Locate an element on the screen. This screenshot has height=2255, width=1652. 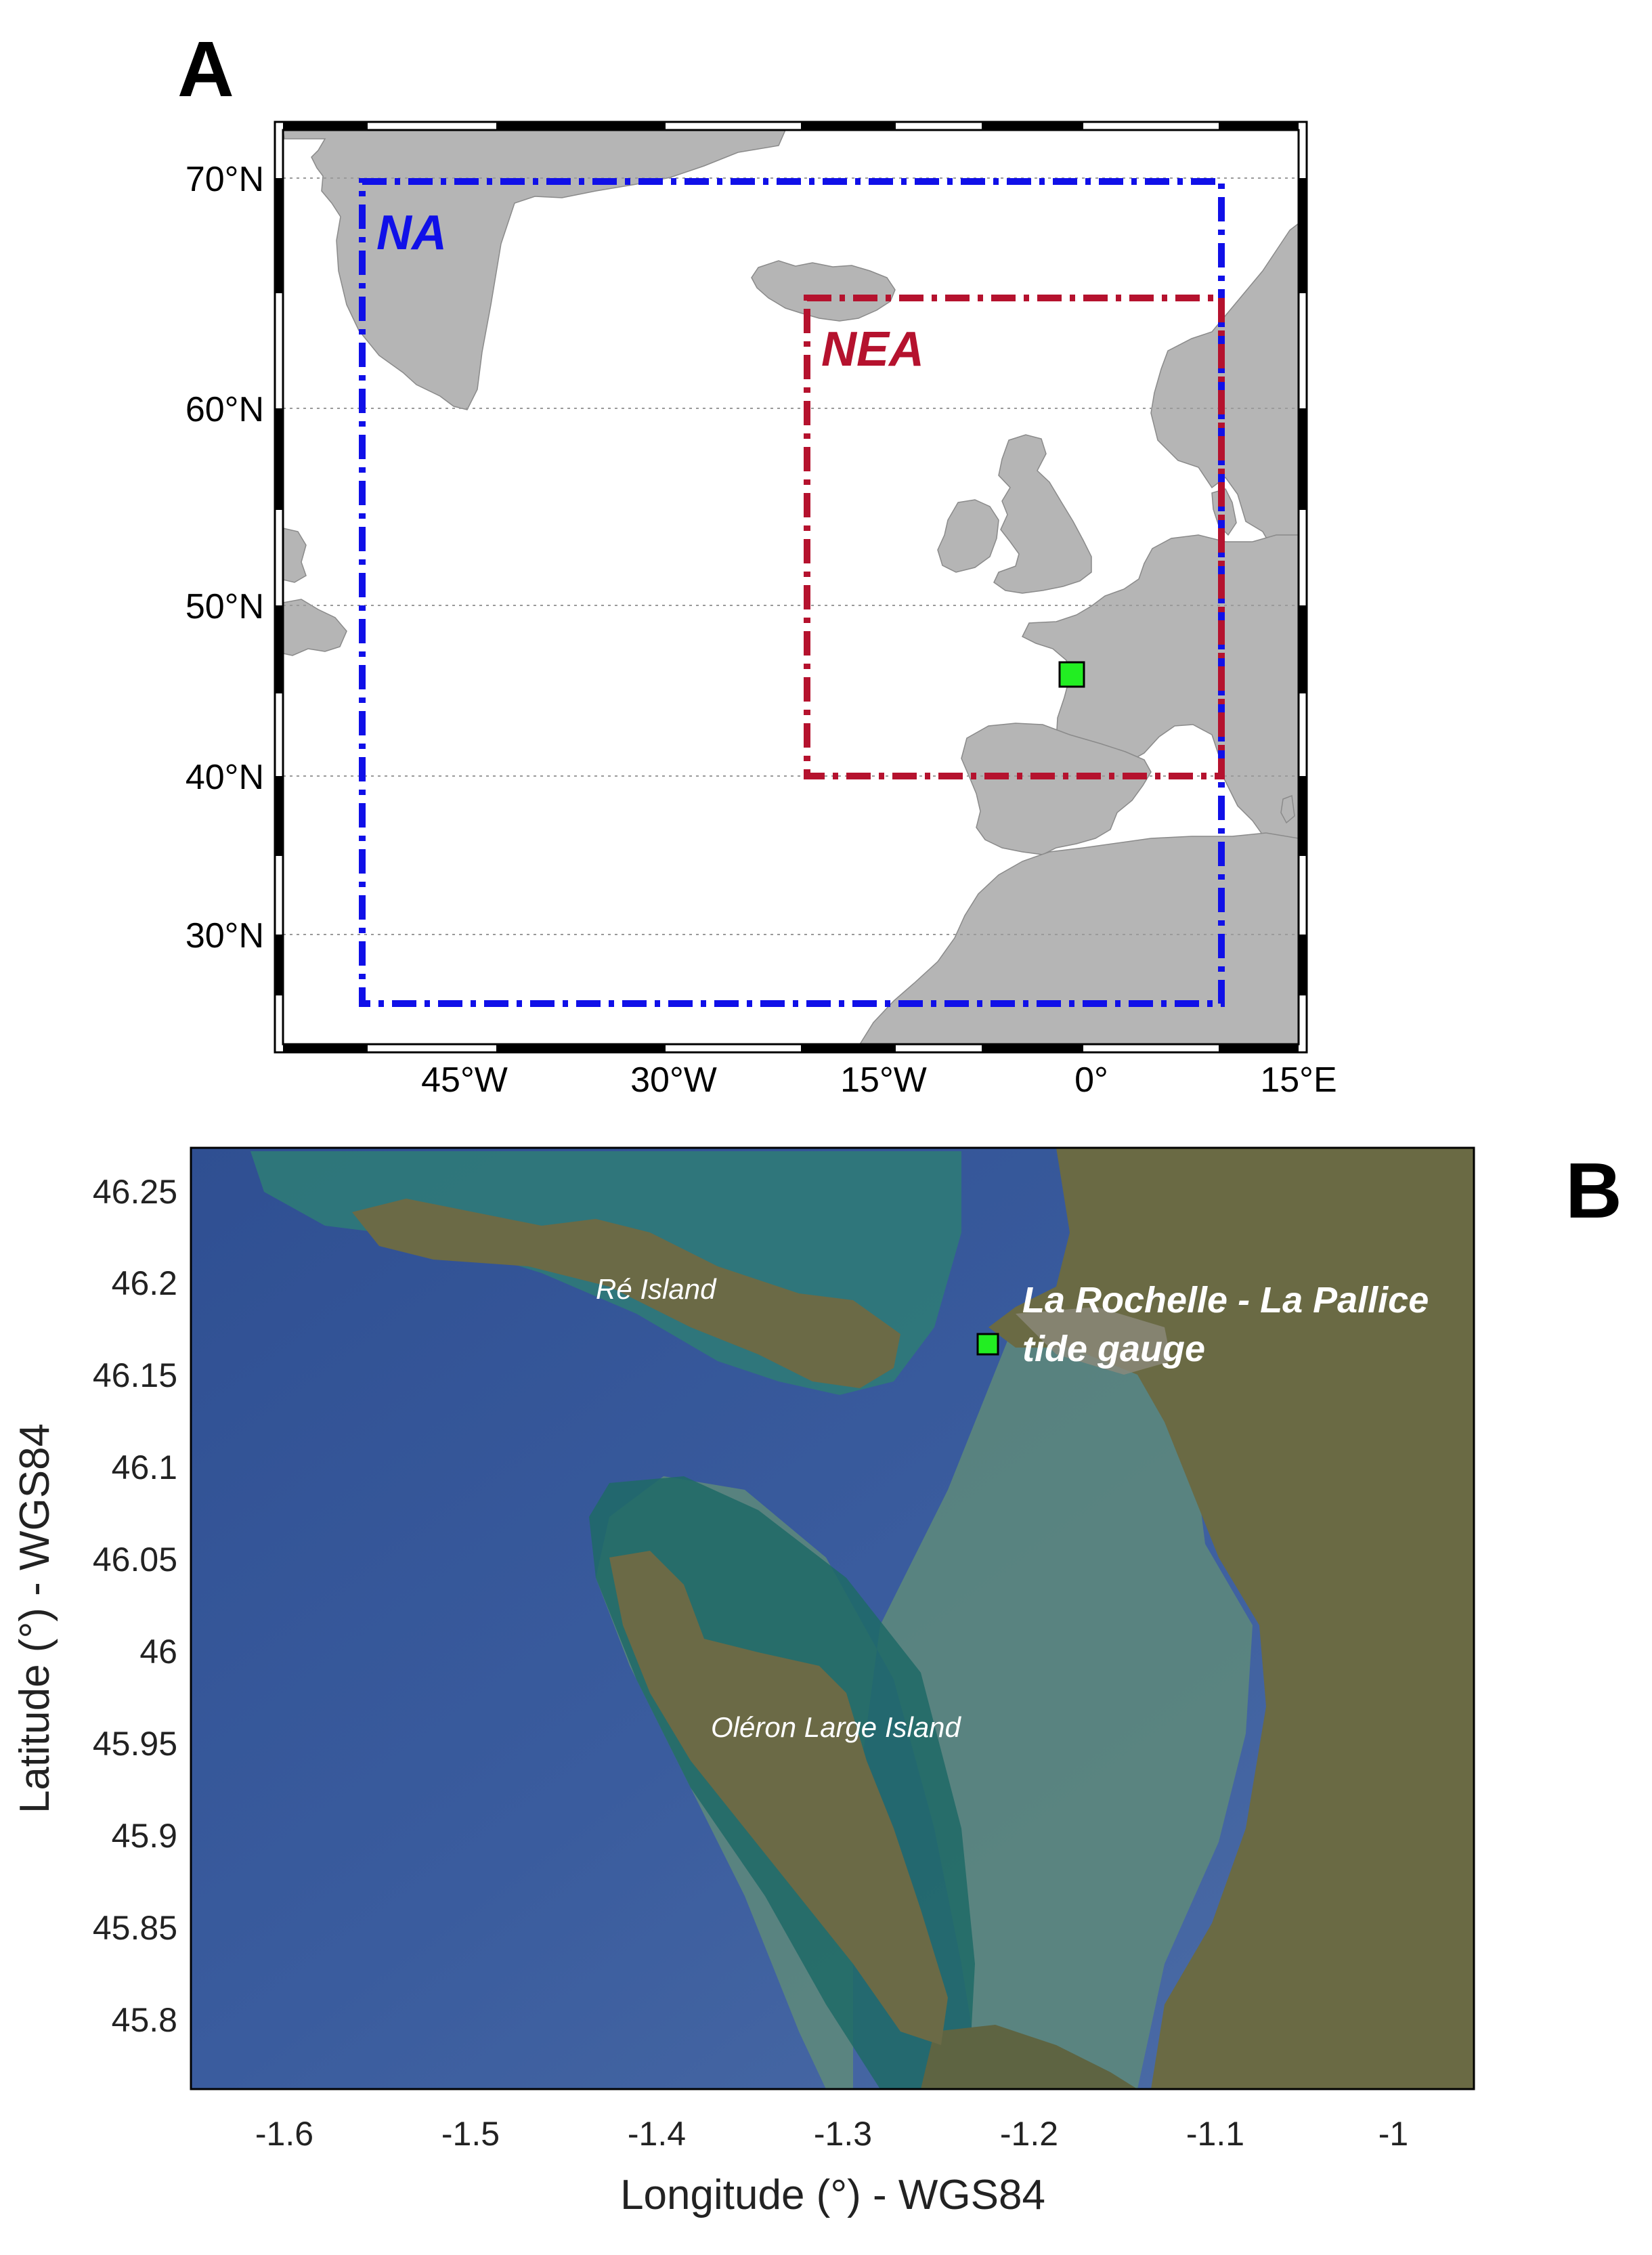
land-ireland is located at coordinates (968, 536).